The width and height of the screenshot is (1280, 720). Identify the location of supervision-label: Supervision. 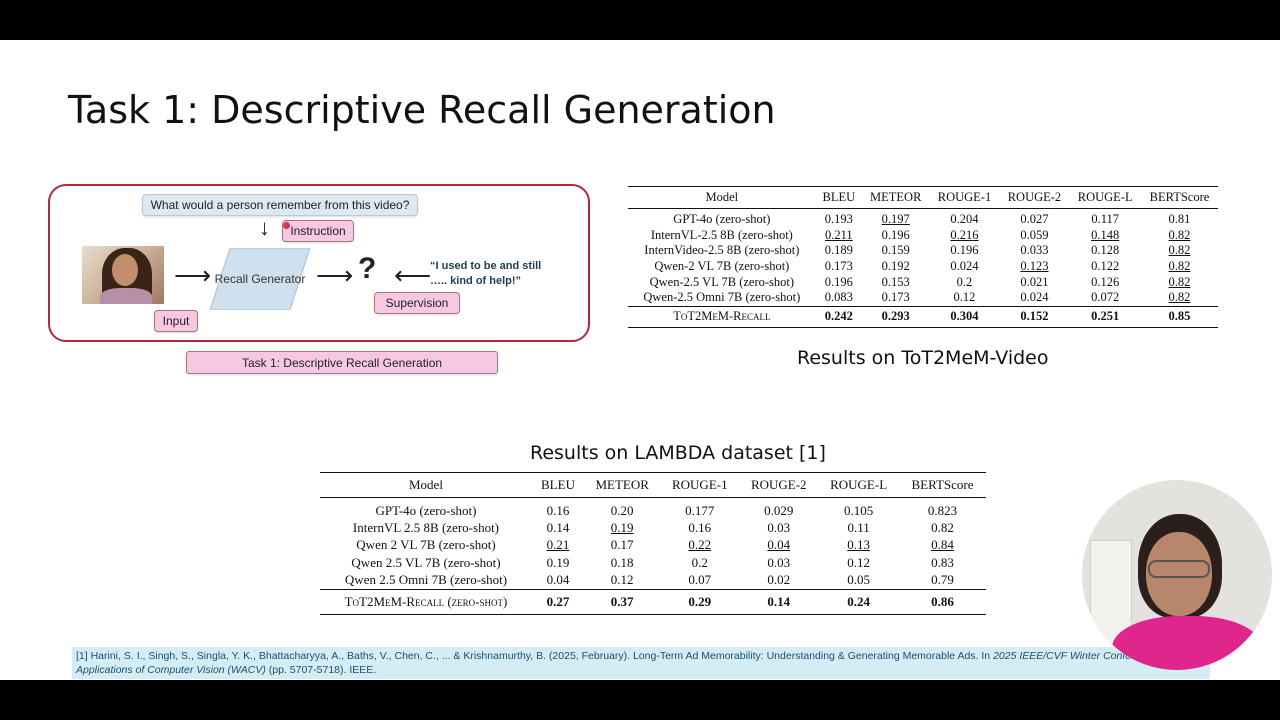
(417, 303).